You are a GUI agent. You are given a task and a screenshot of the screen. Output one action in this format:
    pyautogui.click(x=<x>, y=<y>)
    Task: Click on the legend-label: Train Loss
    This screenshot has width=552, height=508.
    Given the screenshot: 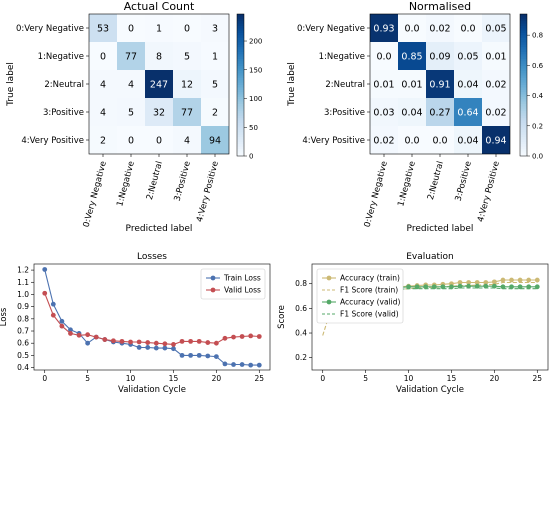 What is the action you would take?
    pyautogui.click(x=242, y=278)
    